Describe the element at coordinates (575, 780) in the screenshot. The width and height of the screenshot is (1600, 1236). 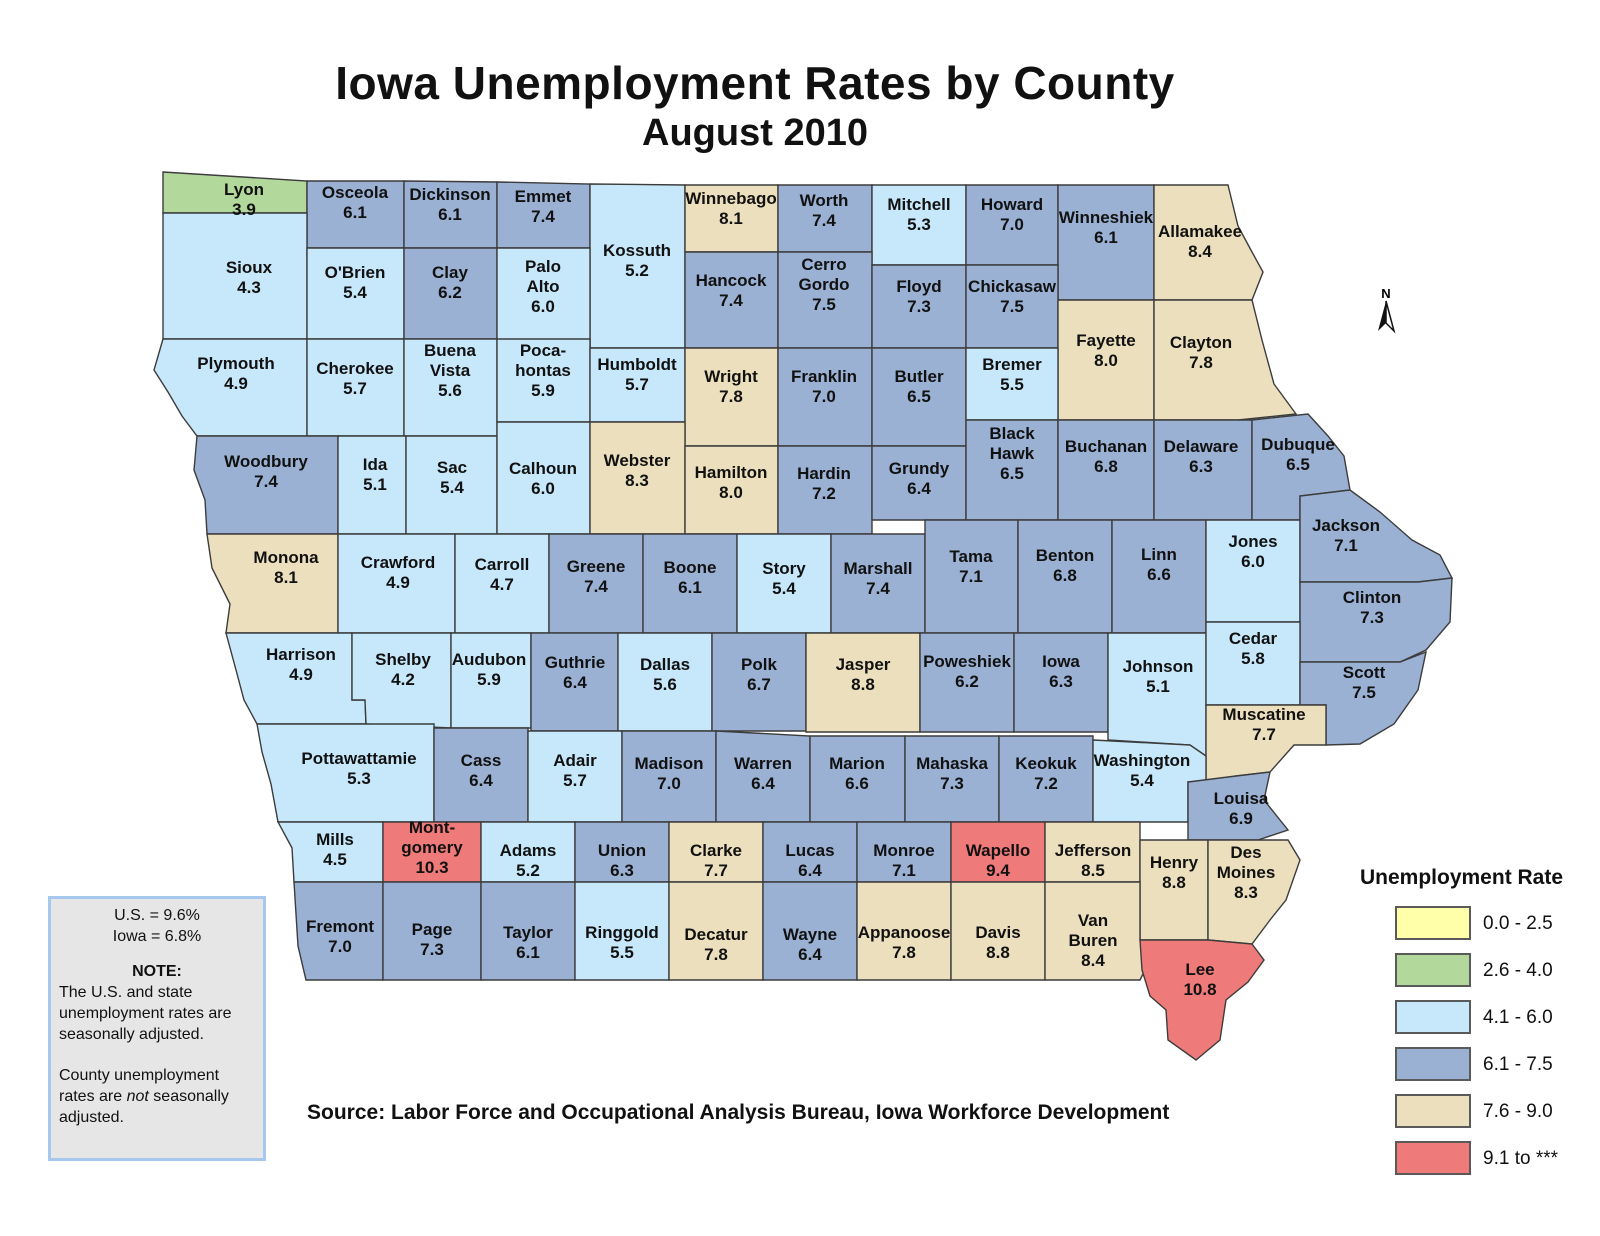
I see `county-rate-adair: 5.7` at that location.